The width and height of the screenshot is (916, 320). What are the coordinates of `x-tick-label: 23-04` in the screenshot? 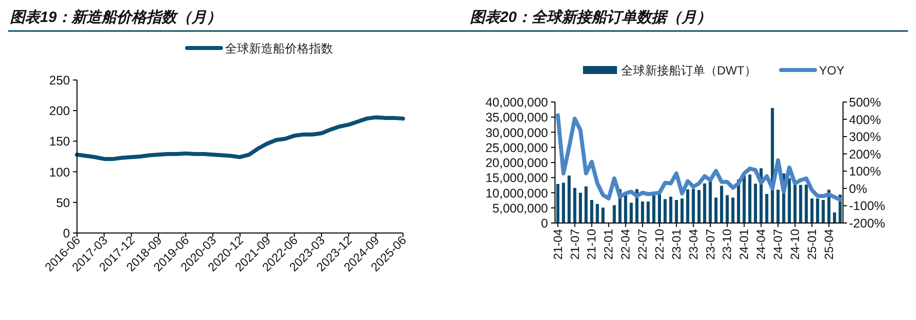 It's located at (693, 244).